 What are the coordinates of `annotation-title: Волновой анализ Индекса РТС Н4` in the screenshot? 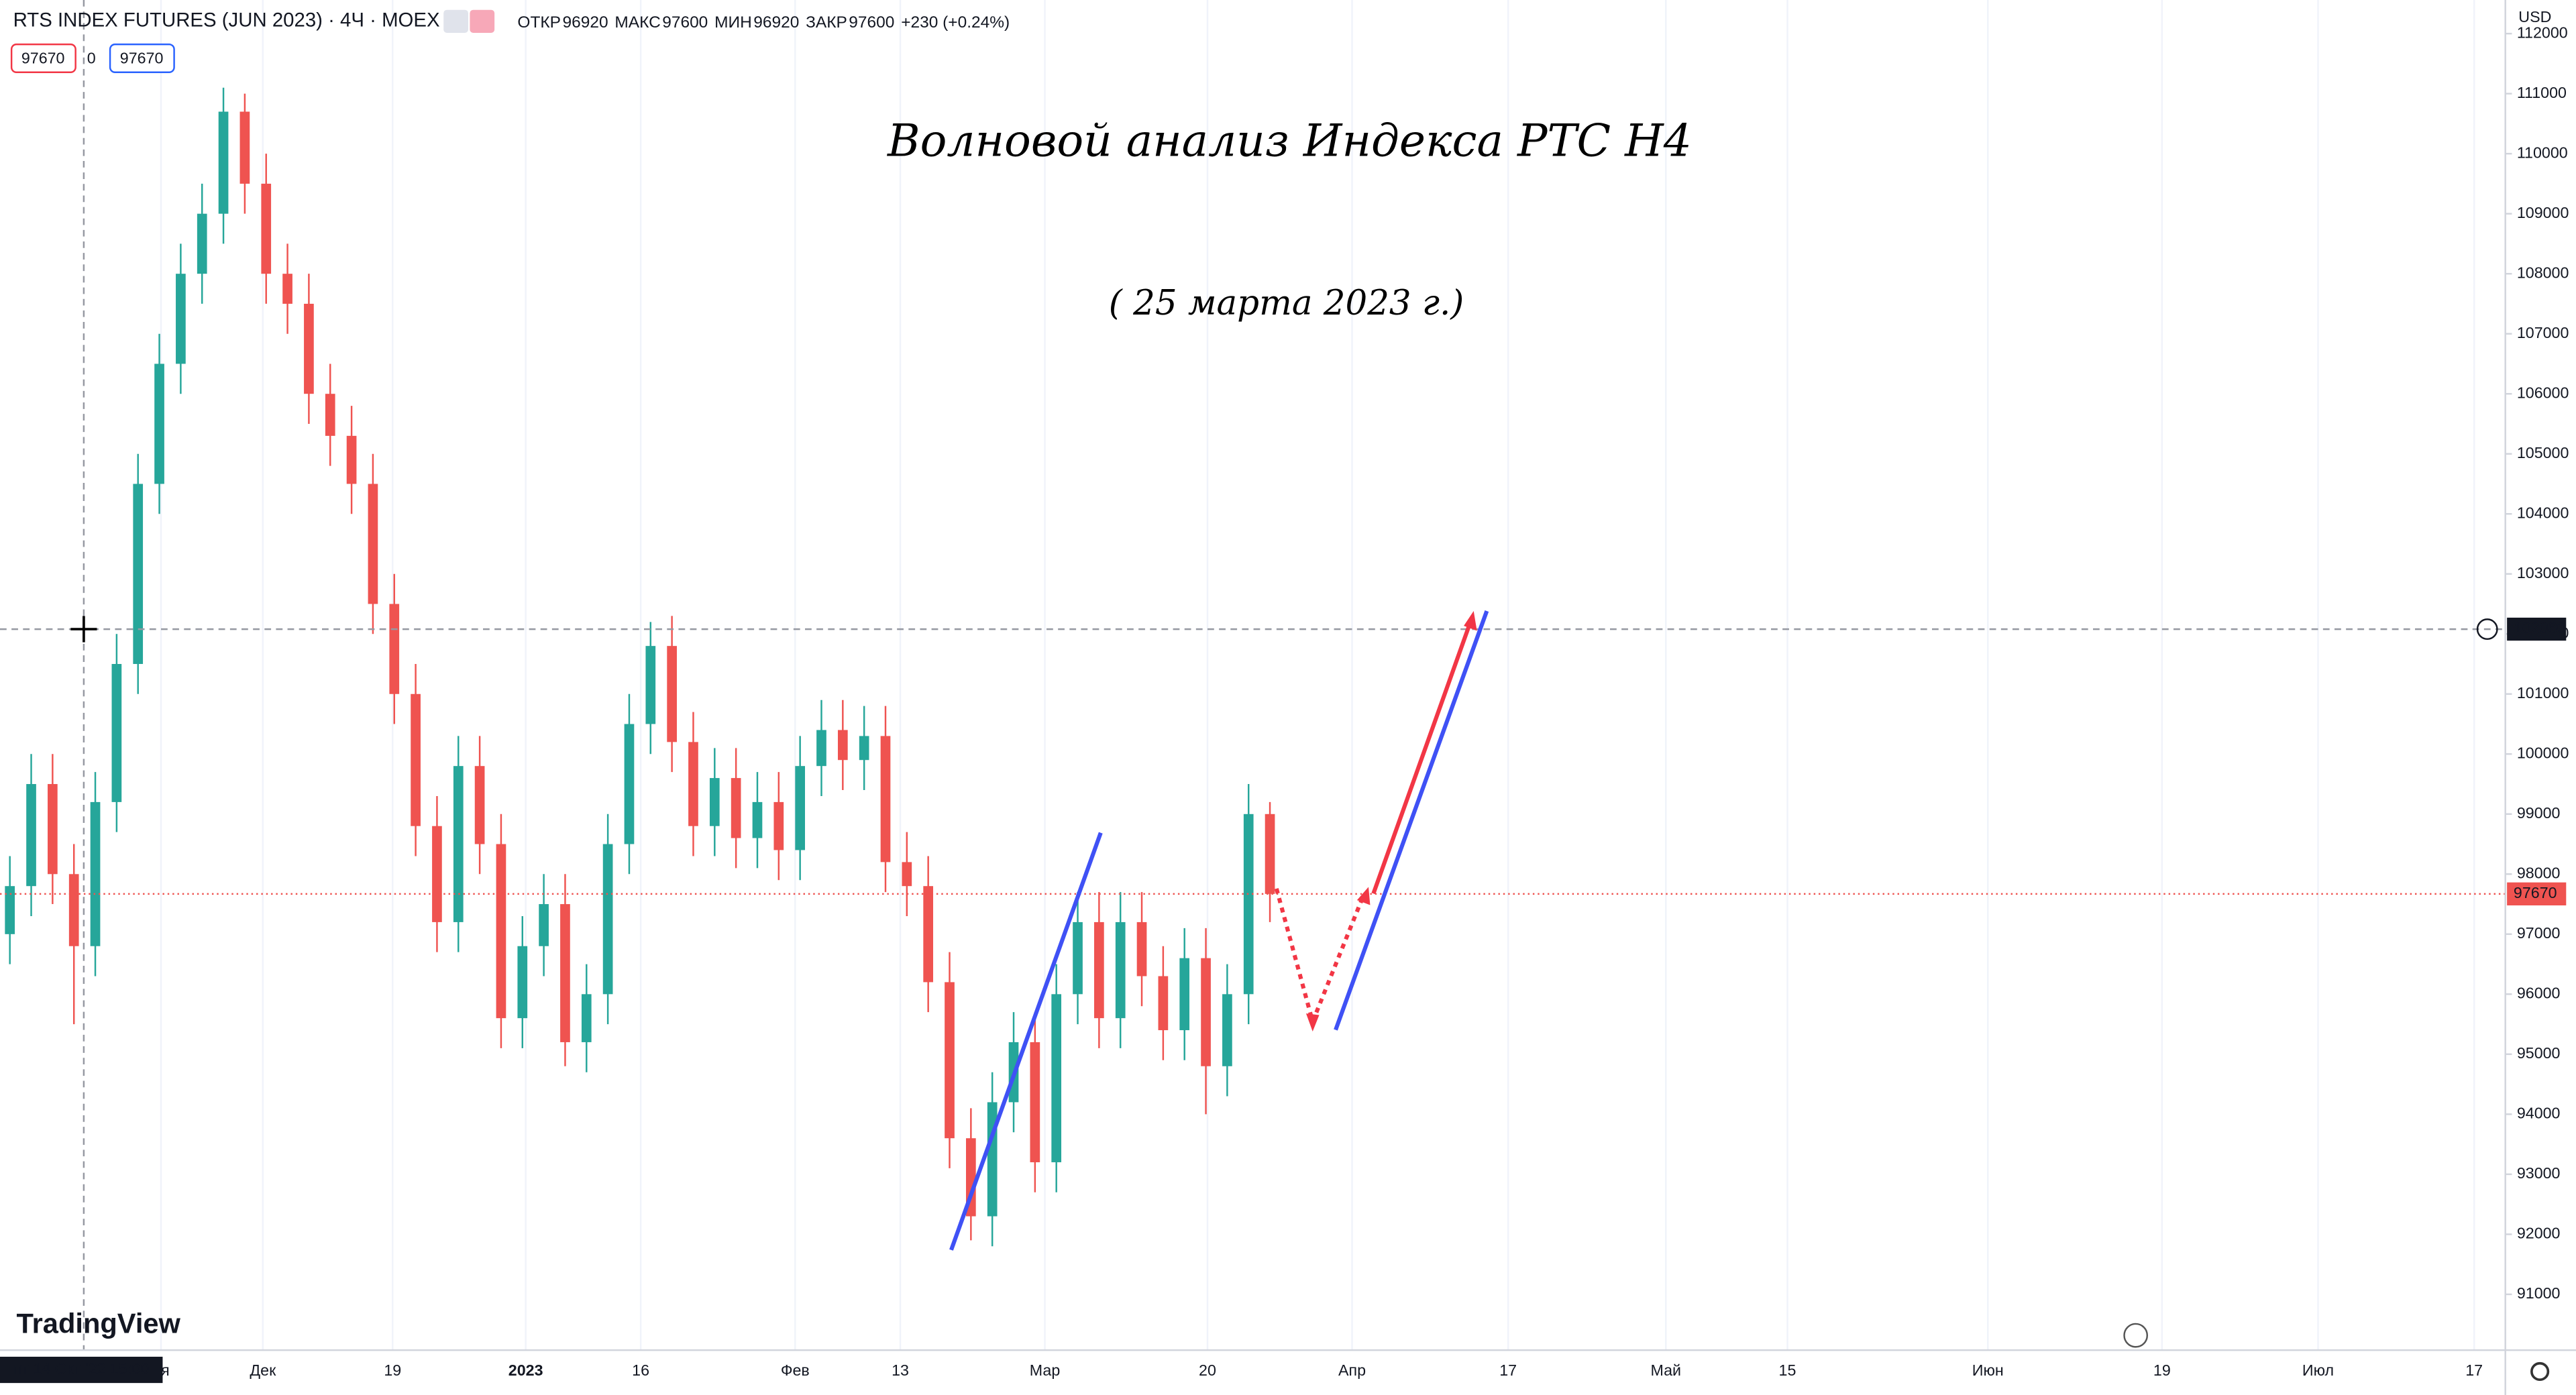 It's located at (1289, 141).